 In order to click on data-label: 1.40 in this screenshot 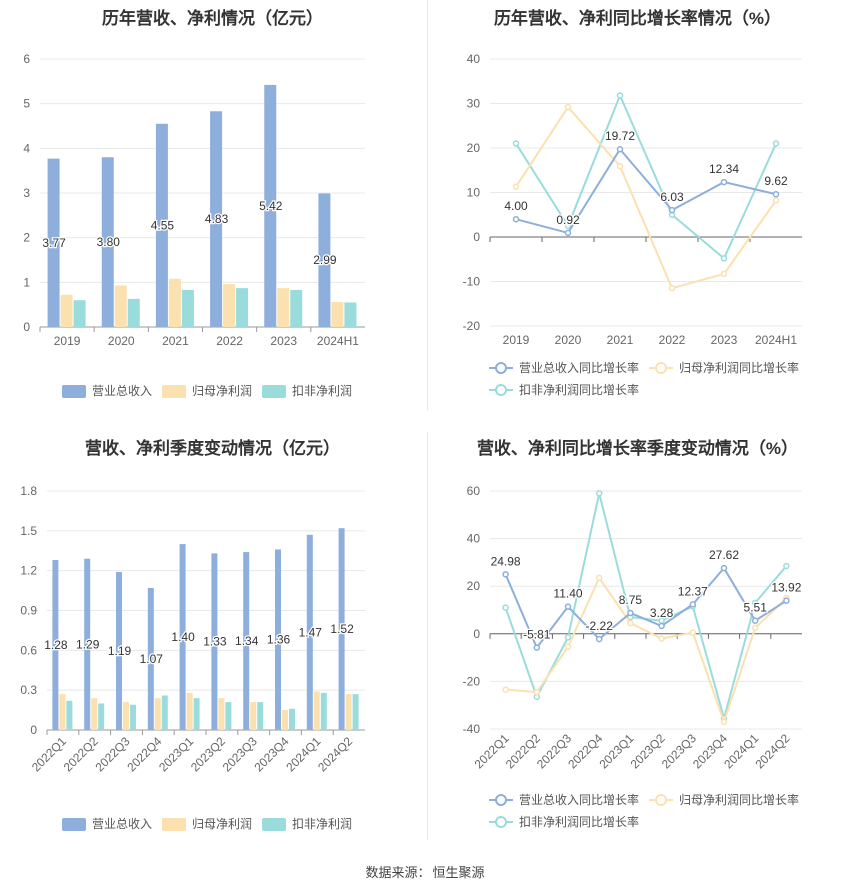, I will do `click(183, 637)`.